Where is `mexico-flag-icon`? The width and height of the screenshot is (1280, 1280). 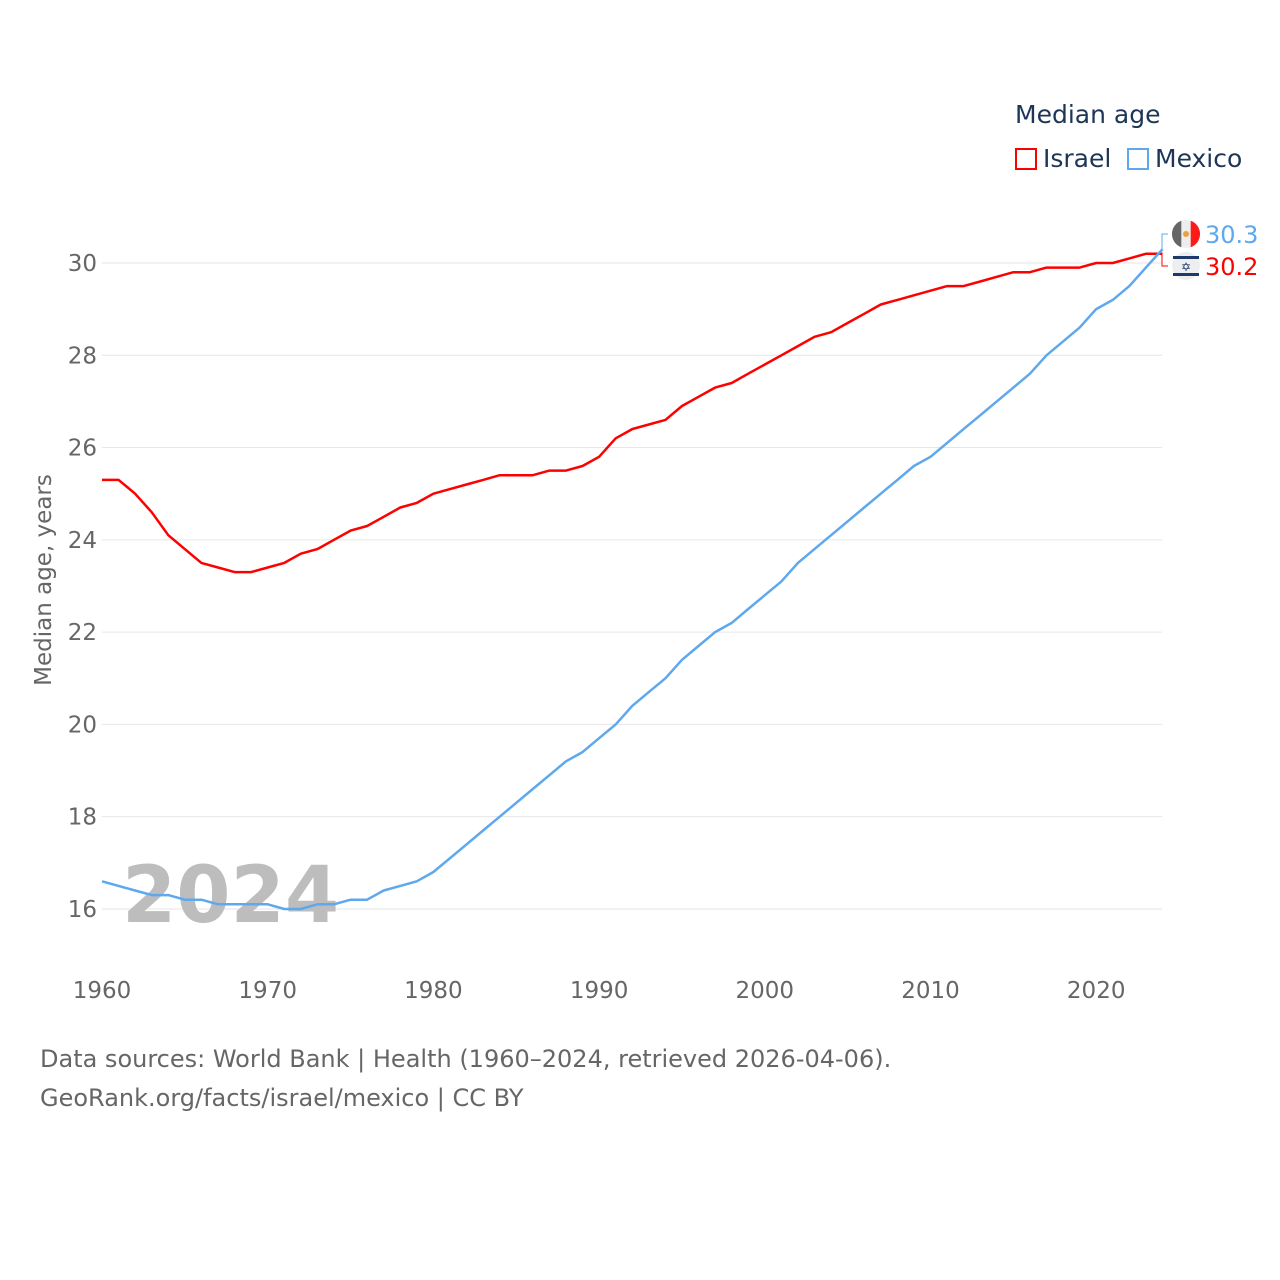
mexico-flag-icon is located at coordinates (1186, 234).